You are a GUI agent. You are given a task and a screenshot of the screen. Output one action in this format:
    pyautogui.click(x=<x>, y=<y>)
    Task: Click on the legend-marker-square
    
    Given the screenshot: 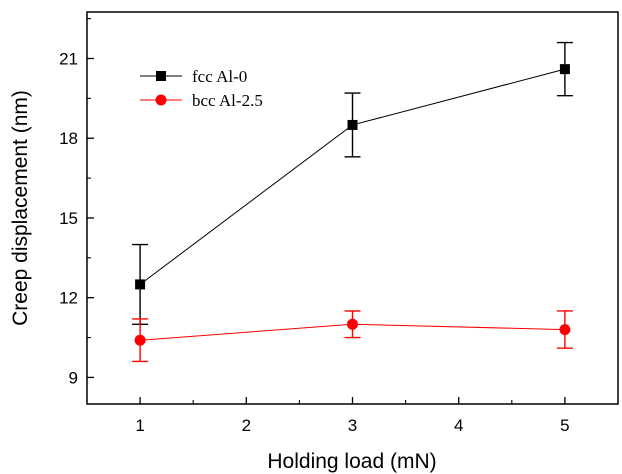 What is the action you would take?
    pyautogui.click(x=161, y=76)
    